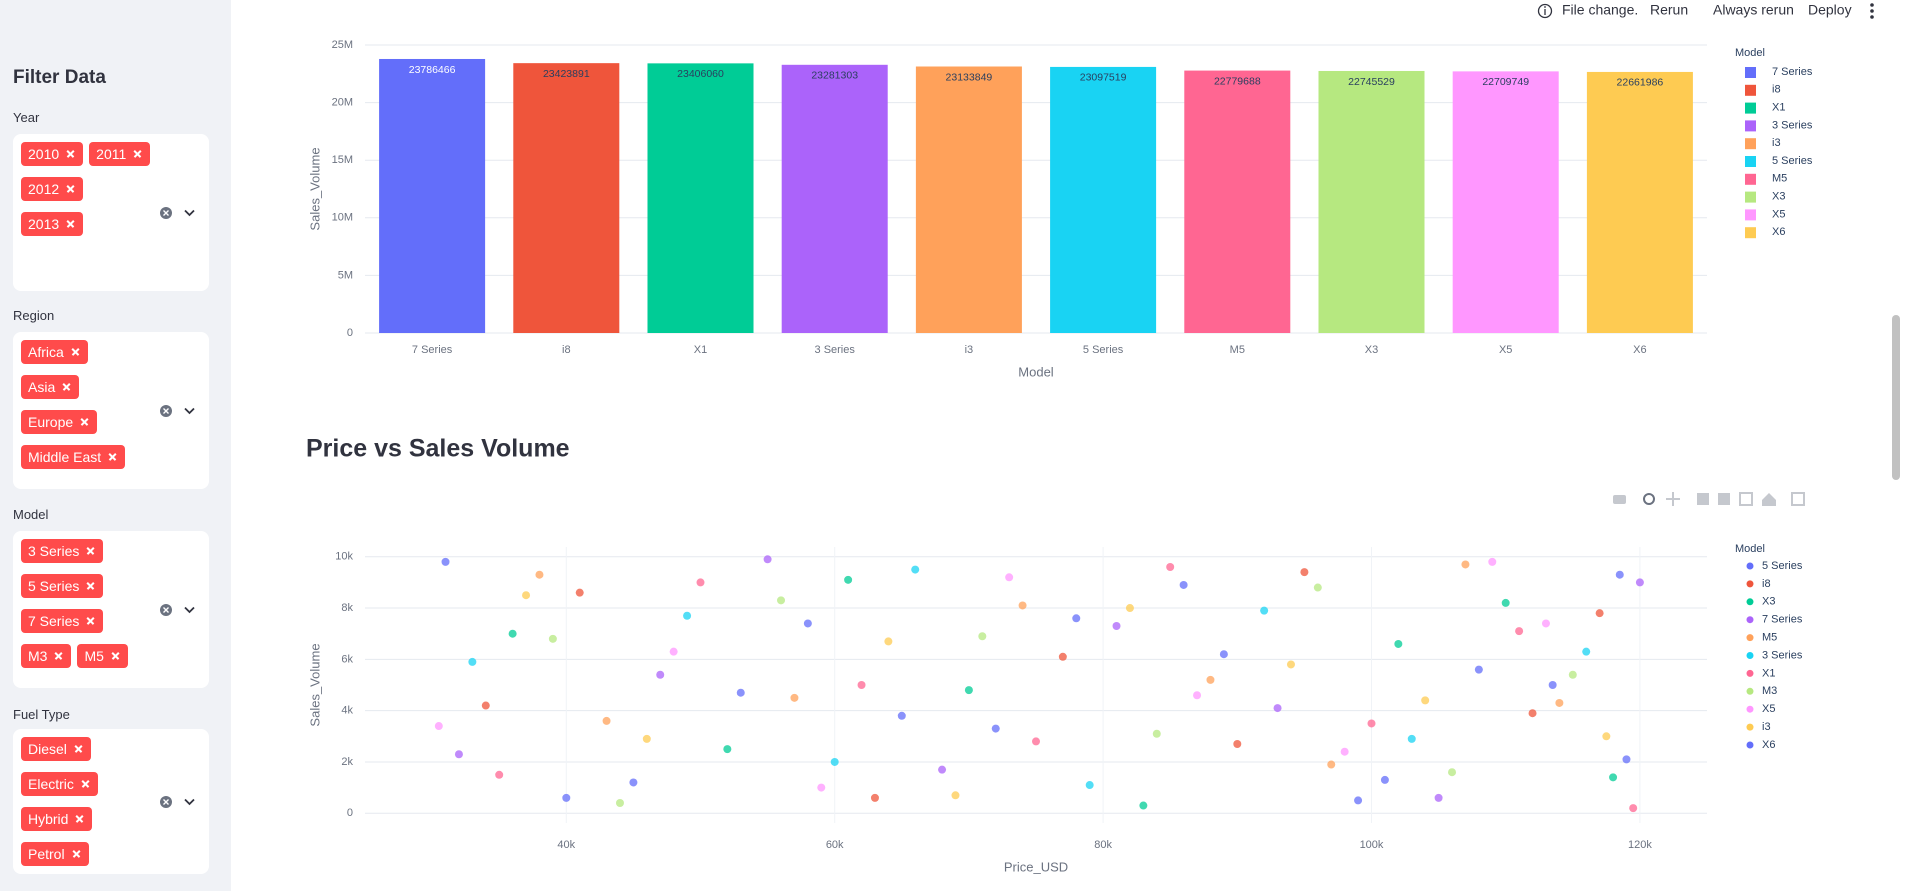 This screenshot has height=891, width=1906. What do you see at coordinates (56, 749) in the screenshot?
I see `selected-tag: Diesel` at bounding box center [56, 749].